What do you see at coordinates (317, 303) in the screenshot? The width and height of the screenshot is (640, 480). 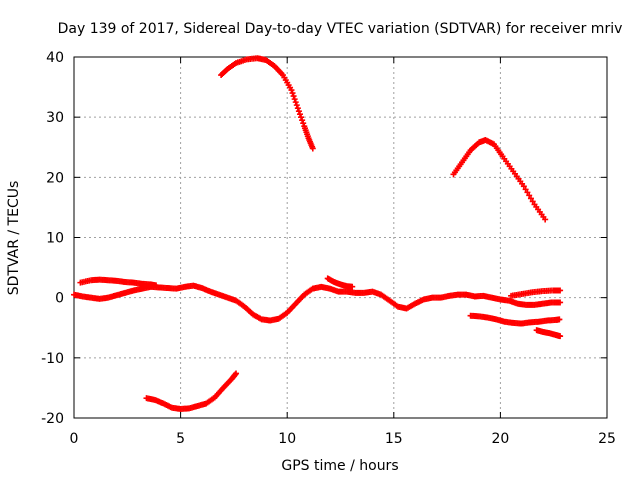 I see `series-cluster-main` at bounding box center [317, 303].